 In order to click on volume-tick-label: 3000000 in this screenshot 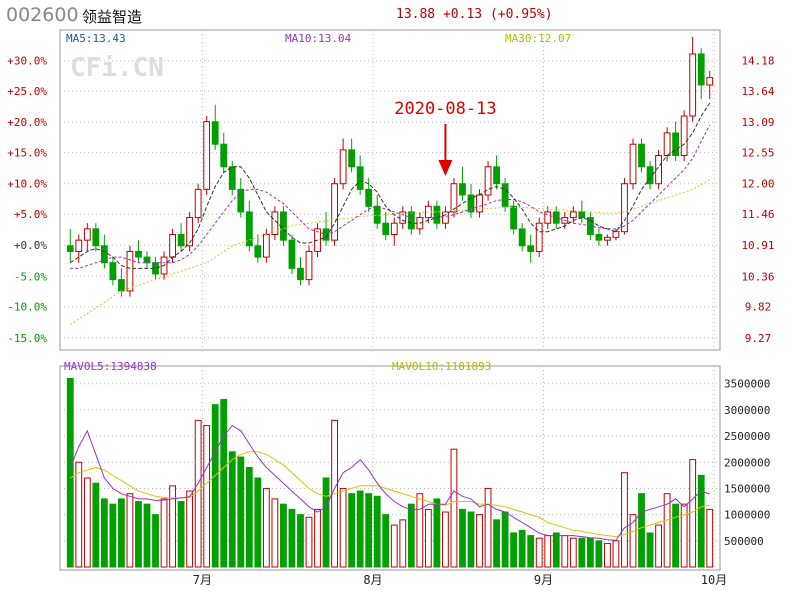, I will do `click(747, 410)`.